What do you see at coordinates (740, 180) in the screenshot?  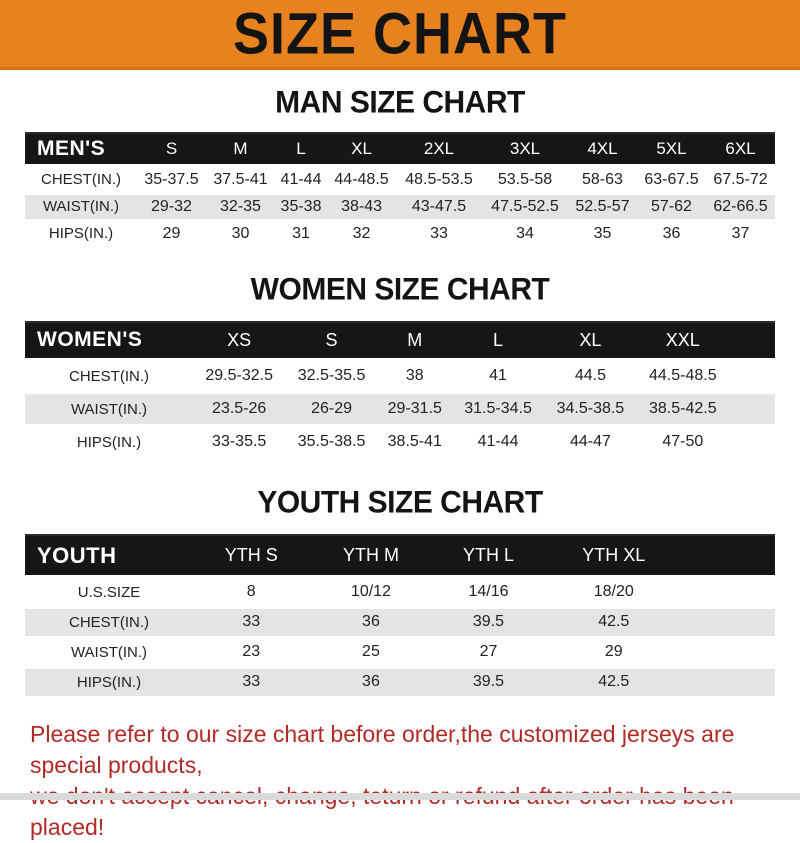 I see `size-value: 67.5-72` at bounding box center [740, 180].